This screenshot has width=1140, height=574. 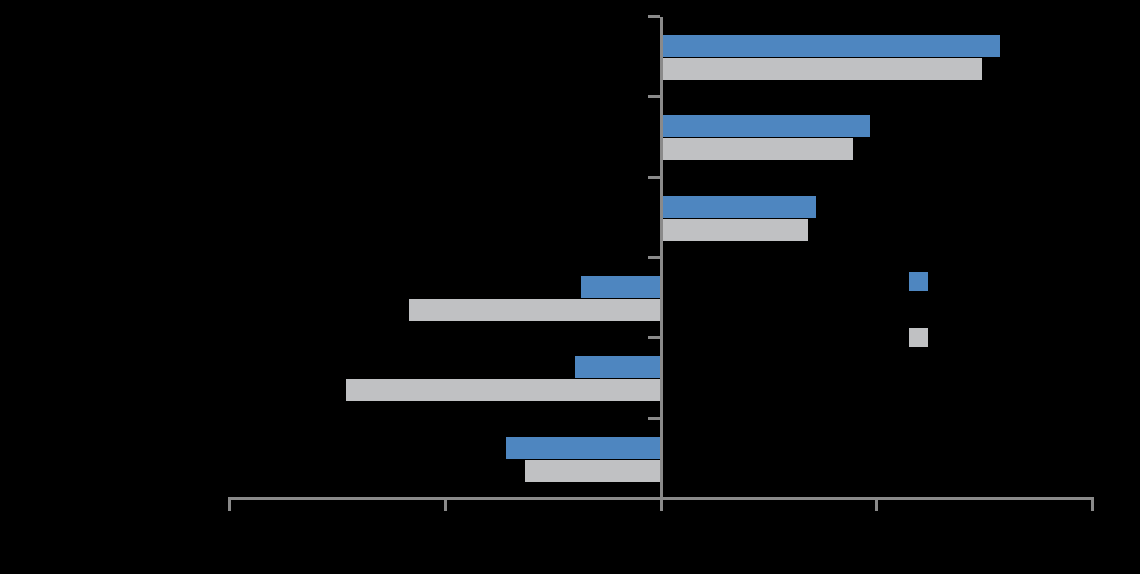 What do you see at coordinates (661, 258) in the screenshot?
I see `y-axis-line` at bounding box center [661, 258].